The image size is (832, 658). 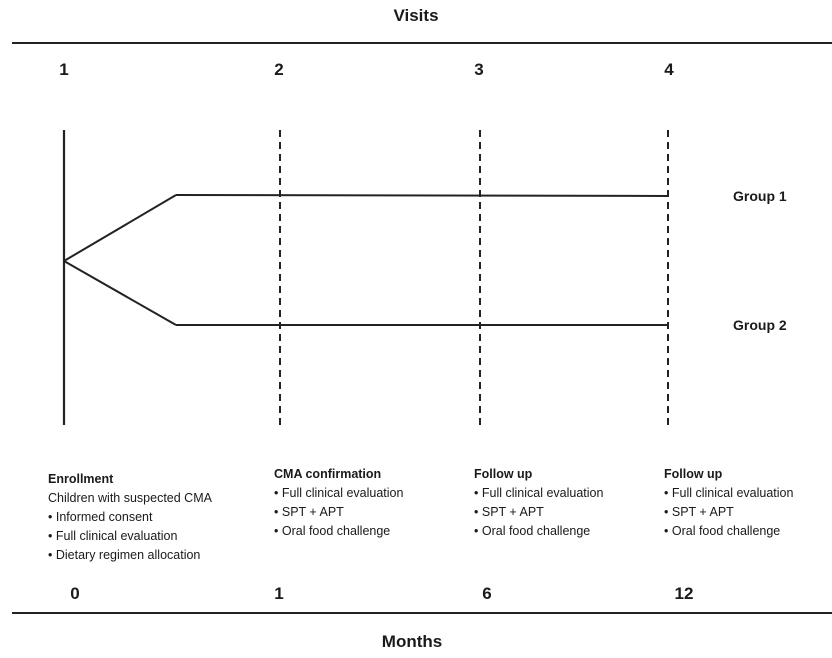 What do you see at coordinates (422, 43) in the screenshot?
I see `top-rule` at bounding box center [422, 43].